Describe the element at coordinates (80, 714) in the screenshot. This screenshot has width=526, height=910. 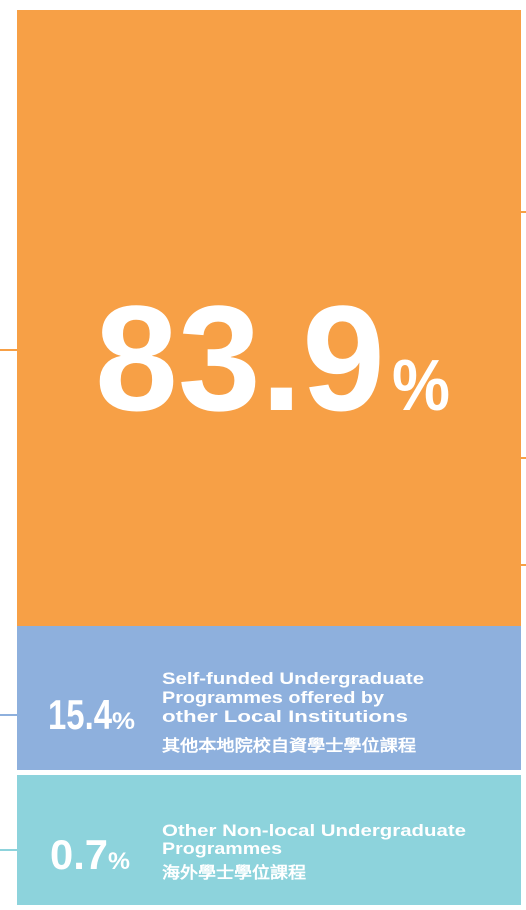
I see `value: 15.4` at that location.